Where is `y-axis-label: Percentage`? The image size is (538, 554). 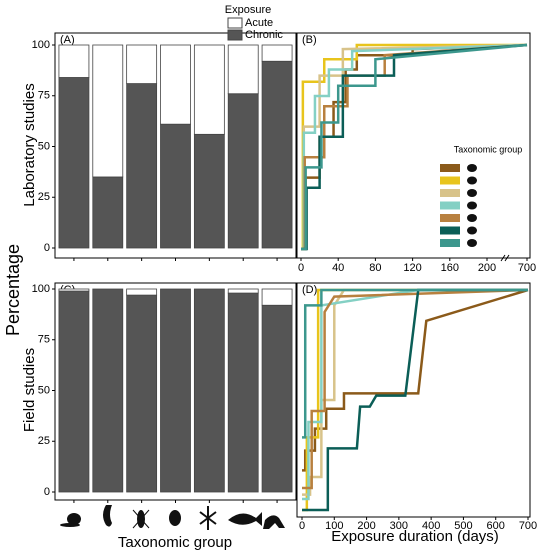 y-axis-label: Percentage is located at coordinates (13, 290).